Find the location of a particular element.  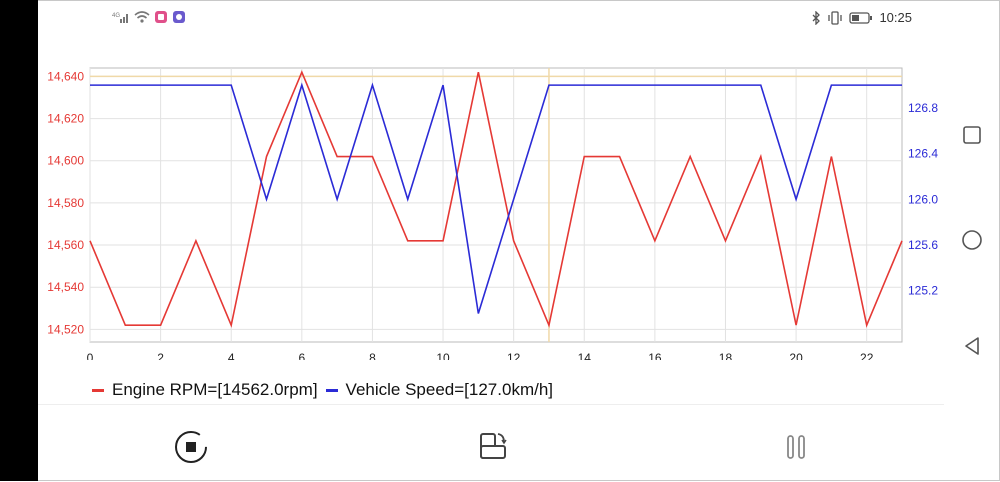

left-y-tick-label: 14,640 is located at coordinates (65, 76).